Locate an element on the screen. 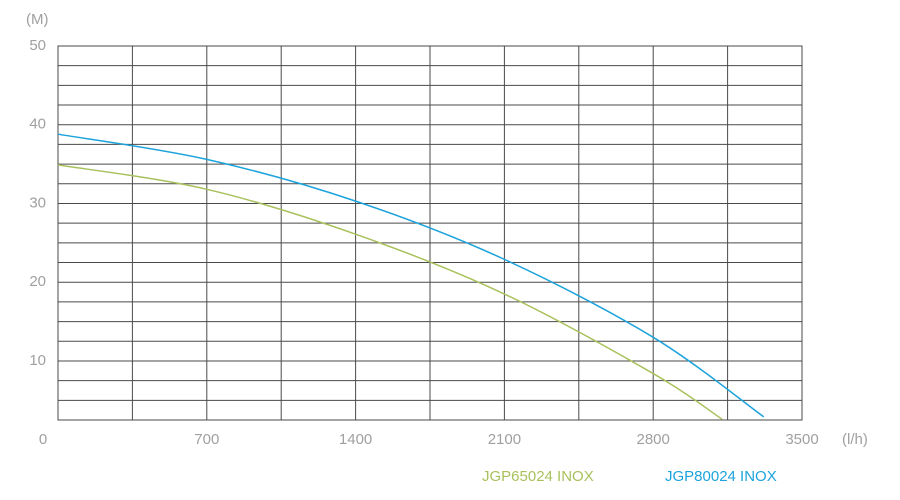 This screenshot has width=900, height=500. legend-entry: JGP65024 INOX is located at coordinates (538, 476).